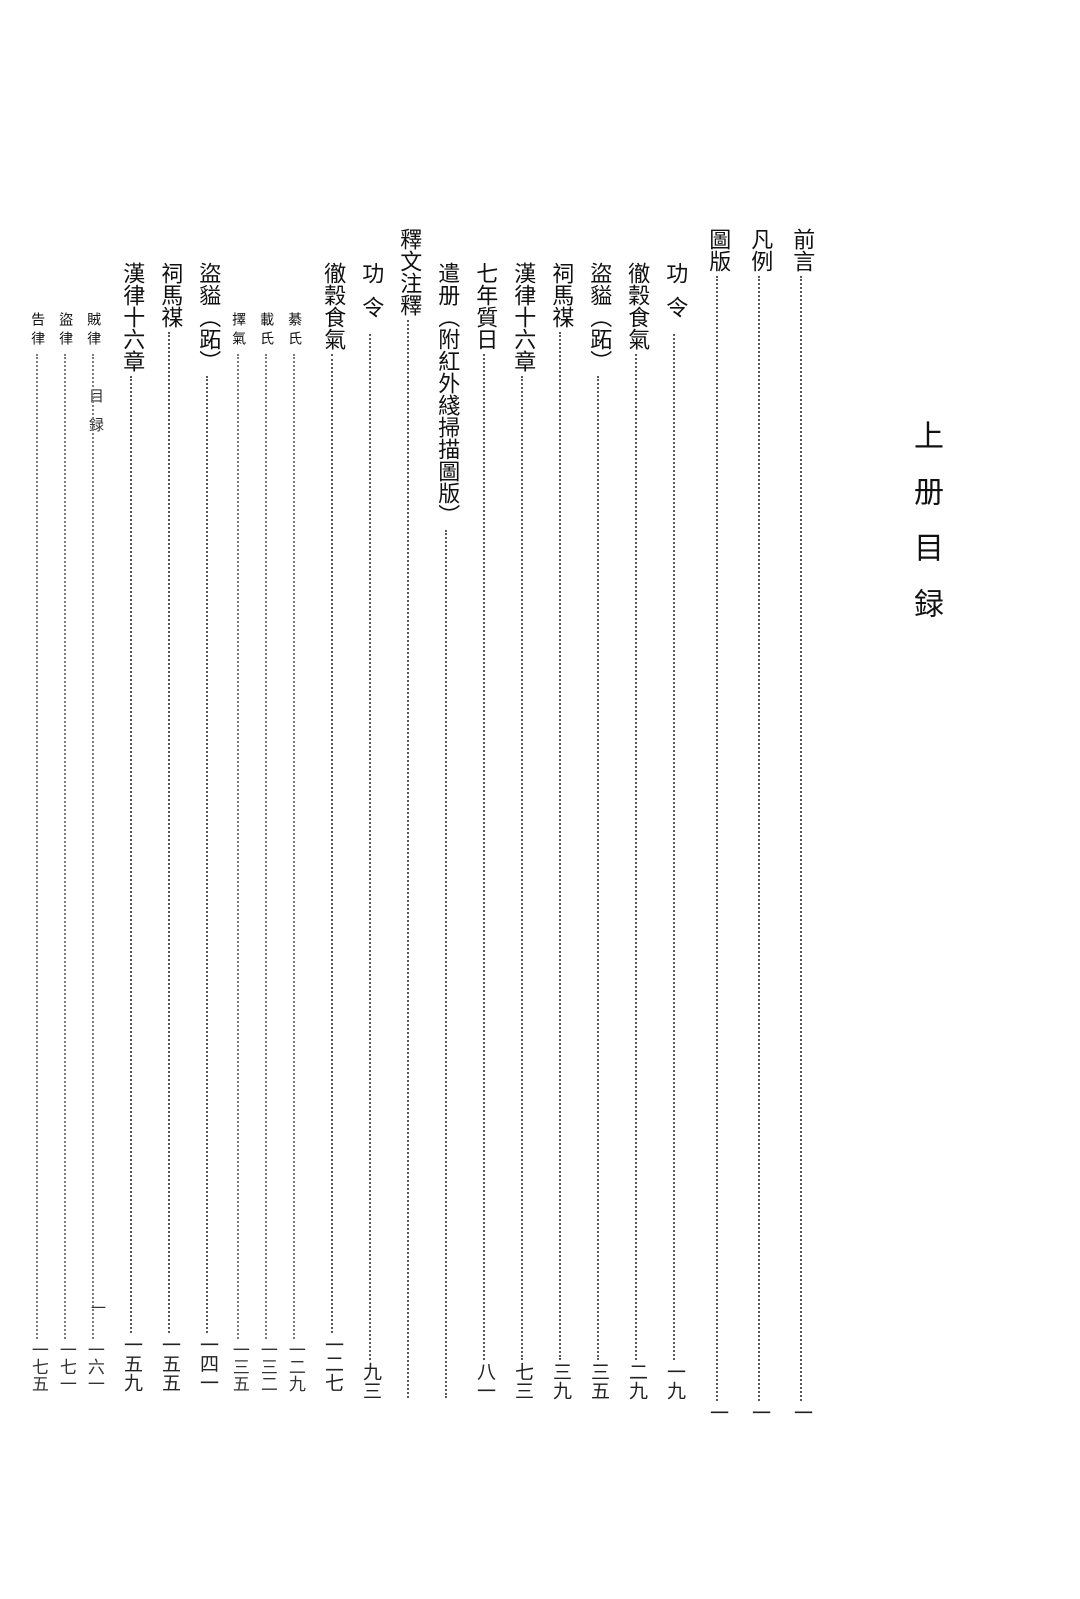 The width and height of the screenshot is (1080, 1599). Describe the element at coordinates (718, 250) in the screenshot. I see `toc-entry-label: 圖版` at that location.